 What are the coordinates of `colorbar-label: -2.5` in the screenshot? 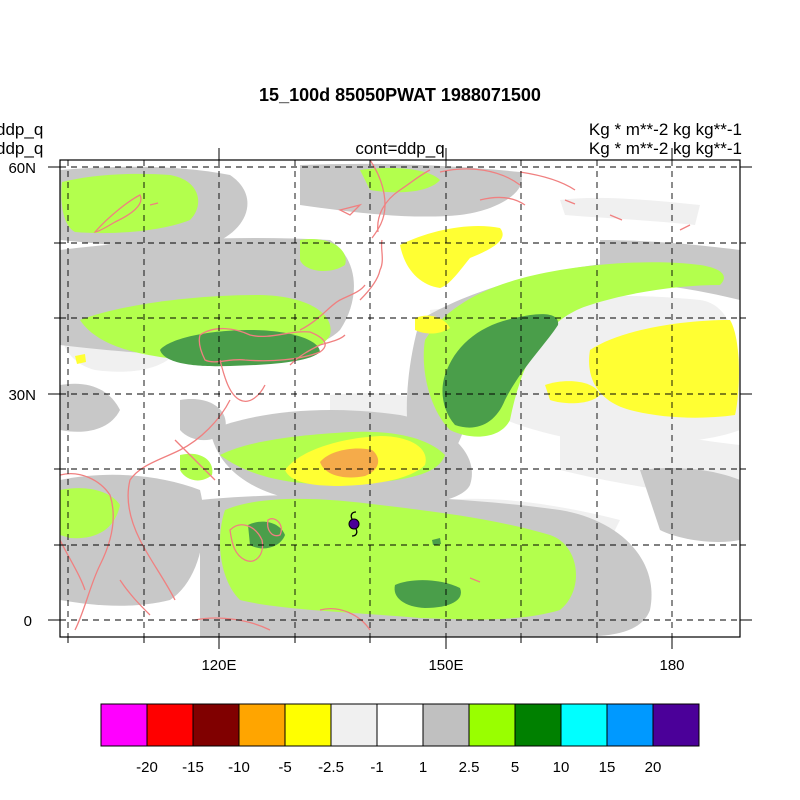 It's located at (331, 767).